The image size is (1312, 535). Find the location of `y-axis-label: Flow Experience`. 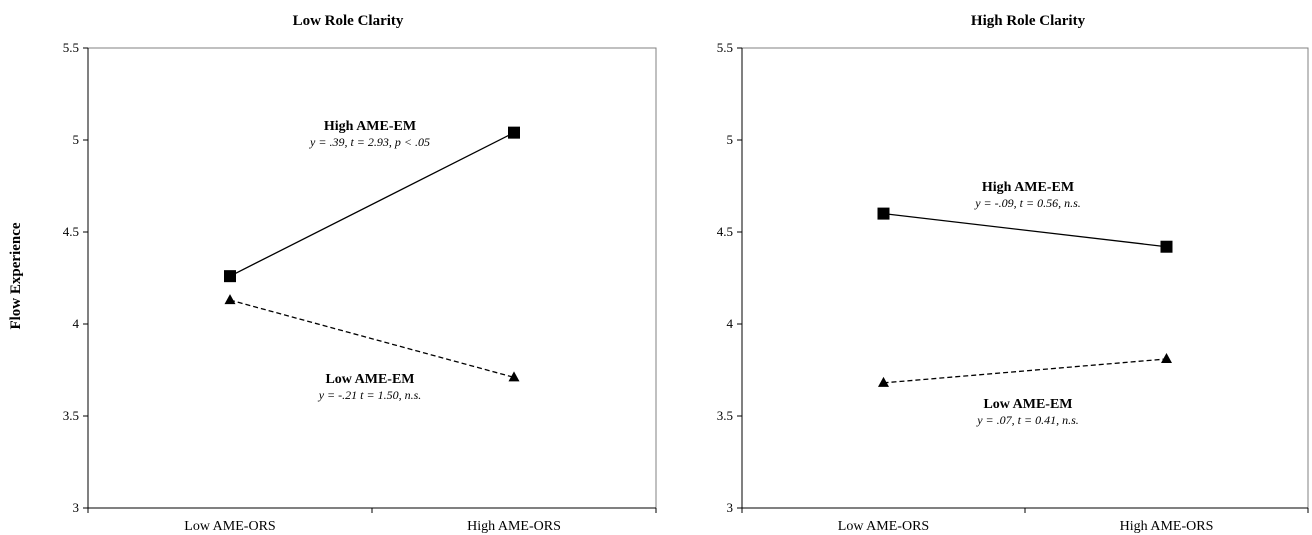

y-axis-label: Flow Experience is located at coordinates (16, 275).